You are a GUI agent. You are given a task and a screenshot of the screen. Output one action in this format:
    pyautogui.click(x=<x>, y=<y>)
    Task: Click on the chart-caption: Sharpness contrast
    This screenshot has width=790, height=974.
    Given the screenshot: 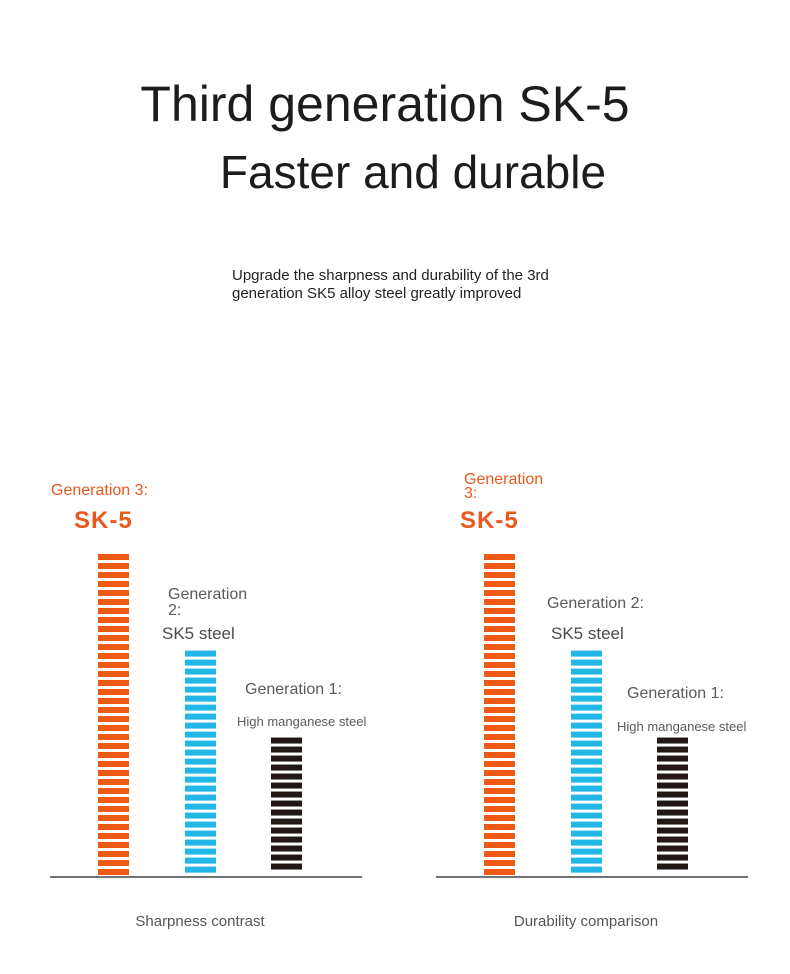 What is the action you would take?
    pyautogui.click(x=200, y=921)
    